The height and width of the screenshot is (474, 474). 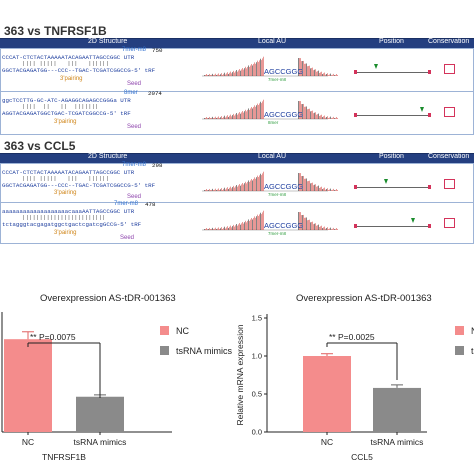 What do you see at coordinates (472, 351) in the screenshot?
I see `legend-label: tsRNA mimics` at bounding box center [472, 351].